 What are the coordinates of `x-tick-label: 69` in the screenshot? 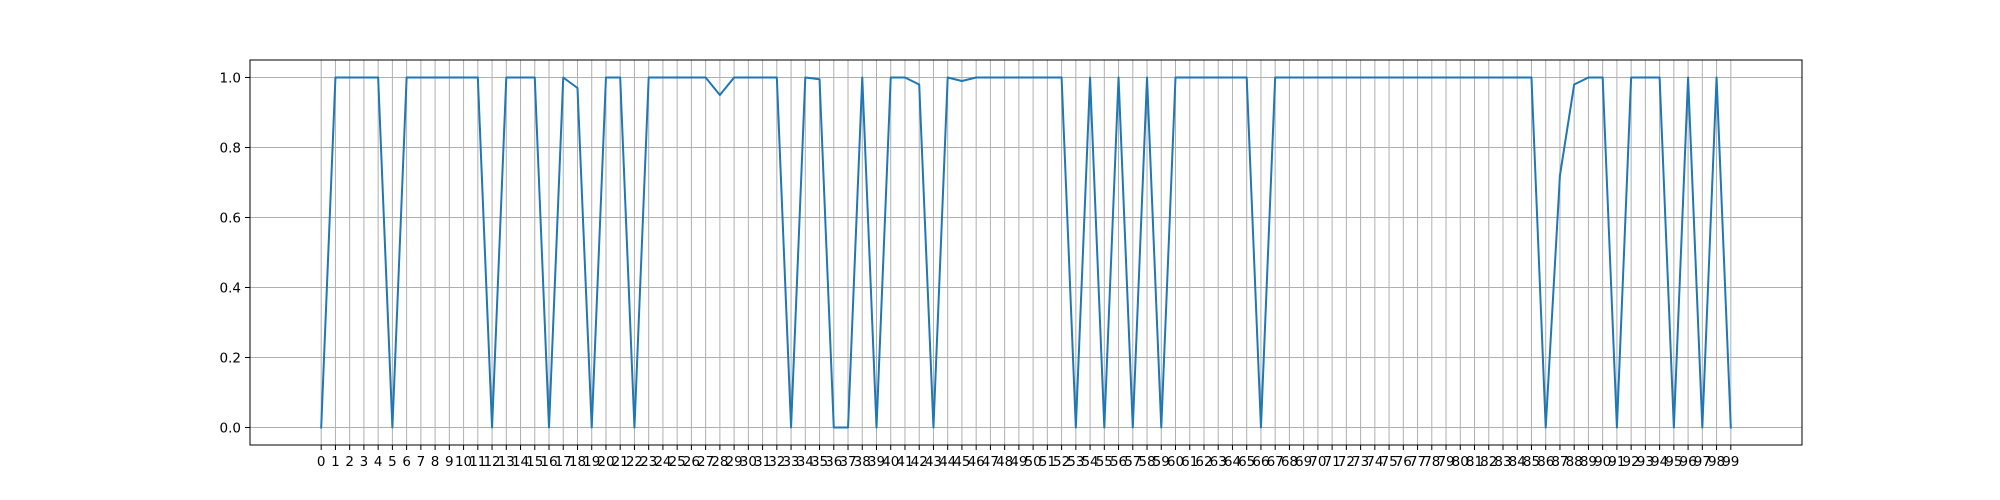 It's located at (1303, 462).